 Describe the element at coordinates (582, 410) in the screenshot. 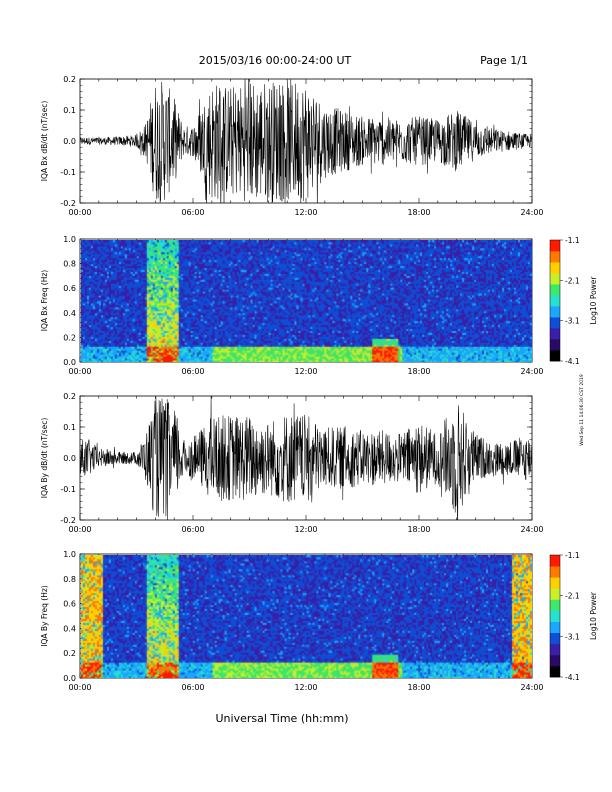

I see `side-timestamp: Wed Sep 11 14:06:30 CST 2019` at that location.